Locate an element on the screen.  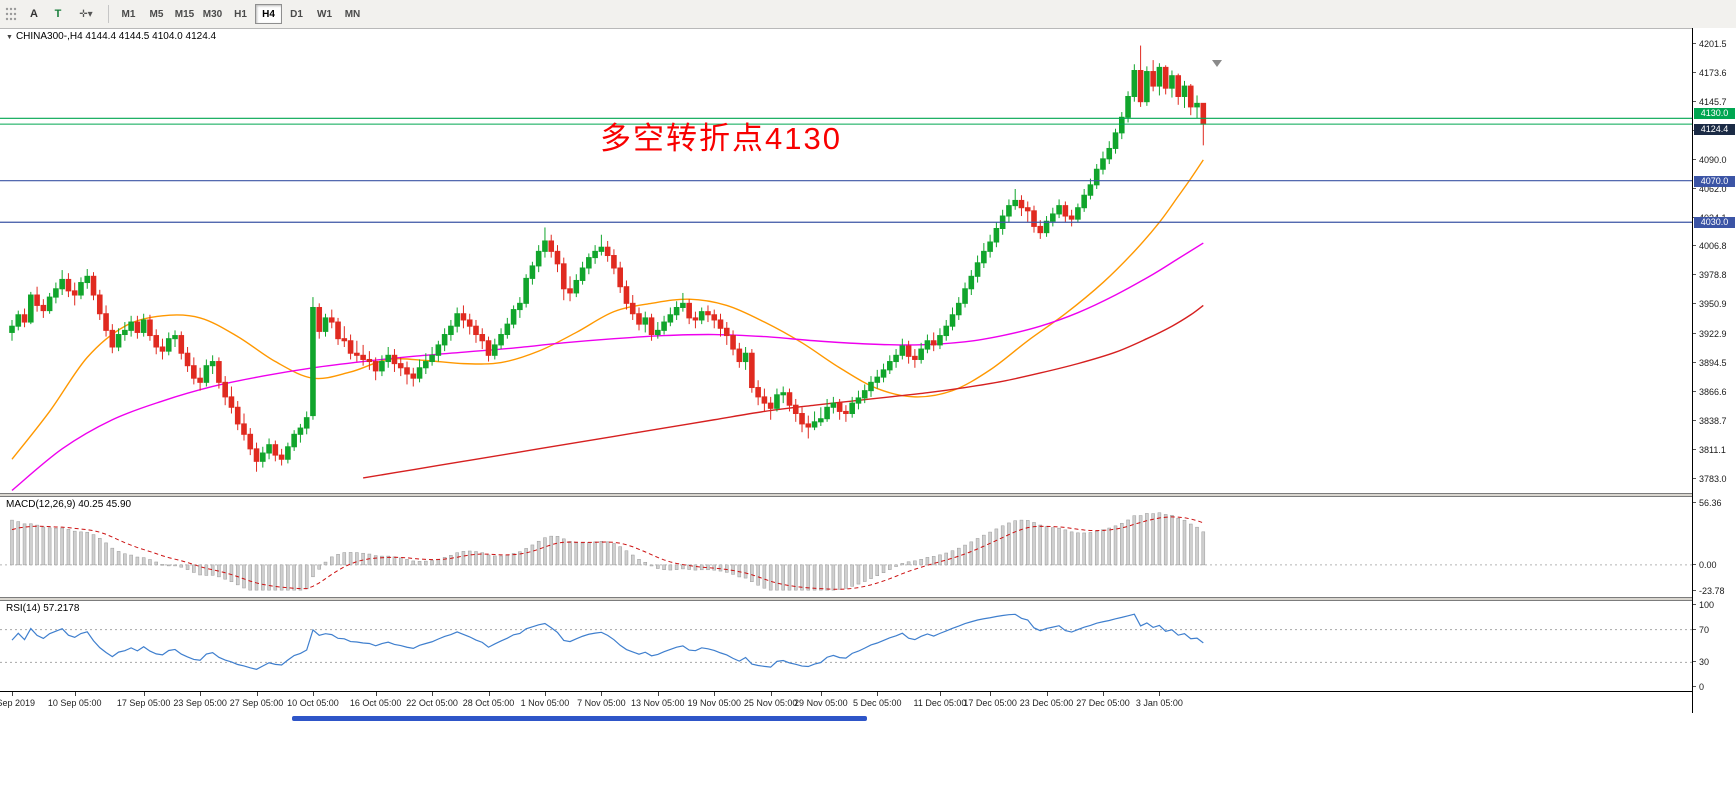
time-axis-label: 7 Nov 05:00 is located at coordinates (601, 703).